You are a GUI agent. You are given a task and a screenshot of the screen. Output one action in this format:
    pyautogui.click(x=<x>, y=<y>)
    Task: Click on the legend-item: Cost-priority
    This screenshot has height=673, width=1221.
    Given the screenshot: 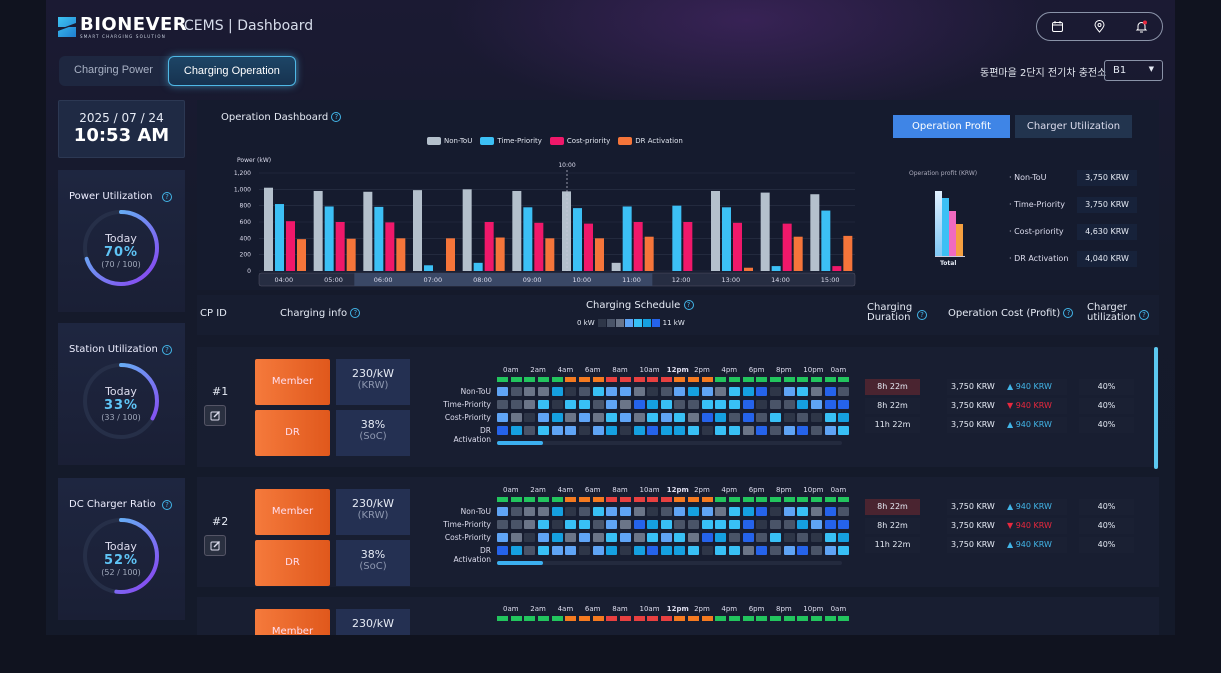 What is the action you would take?
    pyautogui.click(x=579, y=141)
    